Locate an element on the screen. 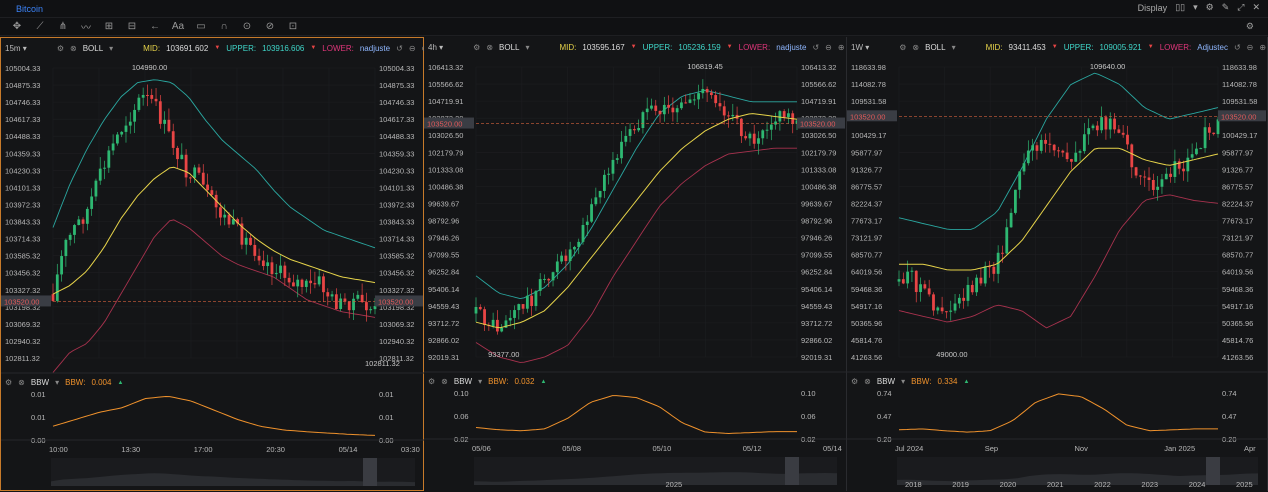  more-icon: ⚙ is located at coordinates (1249, 26).